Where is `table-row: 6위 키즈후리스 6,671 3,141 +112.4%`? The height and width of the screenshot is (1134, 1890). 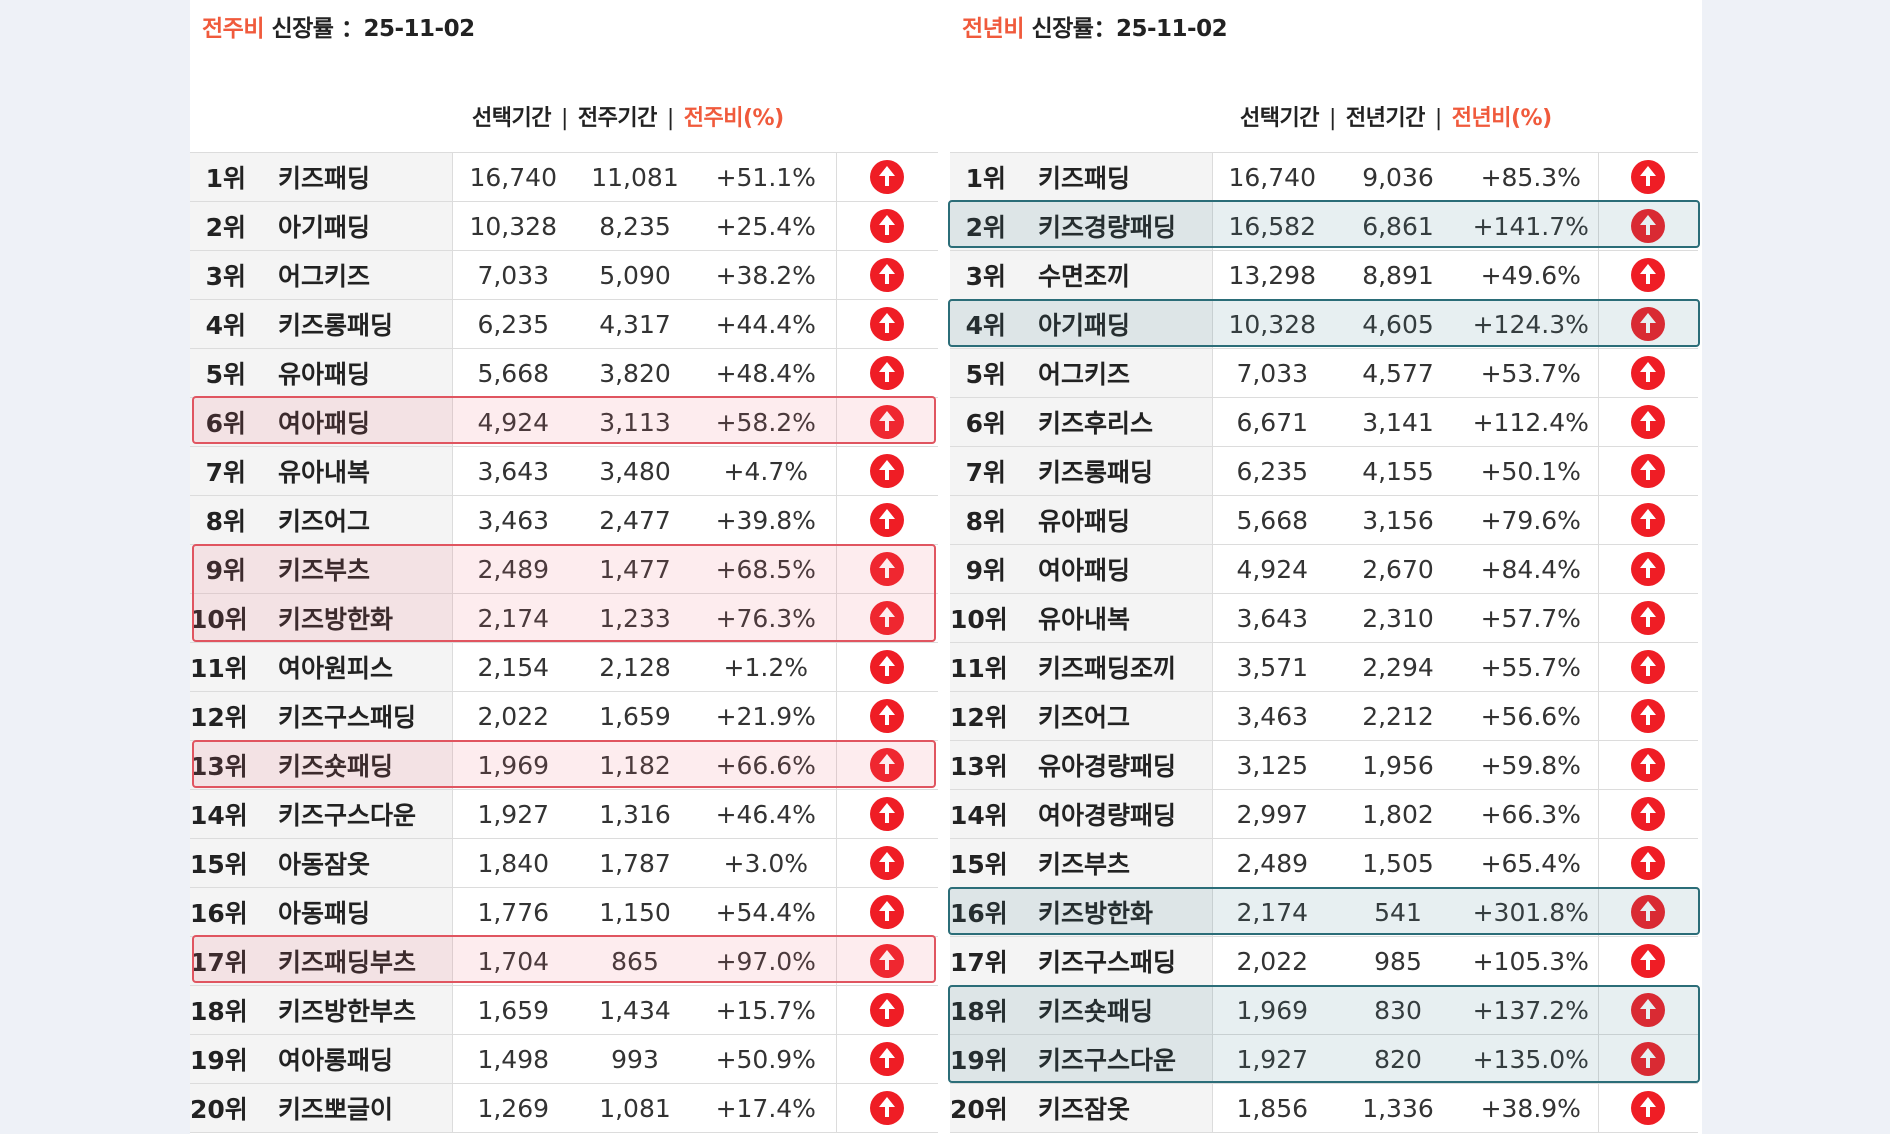 table-row: 6위 키즈후리스 6,671 3,141 +112.4% is located at coordinates (1324, 422).